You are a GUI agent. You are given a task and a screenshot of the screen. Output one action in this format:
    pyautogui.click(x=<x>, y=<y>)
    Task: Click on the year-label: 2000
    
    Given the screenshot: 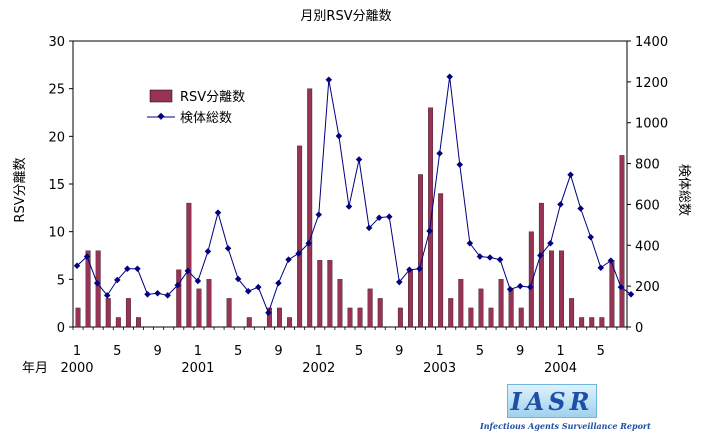 What is the action you would take?
    pyautogui.click(x=76, y=368)
    